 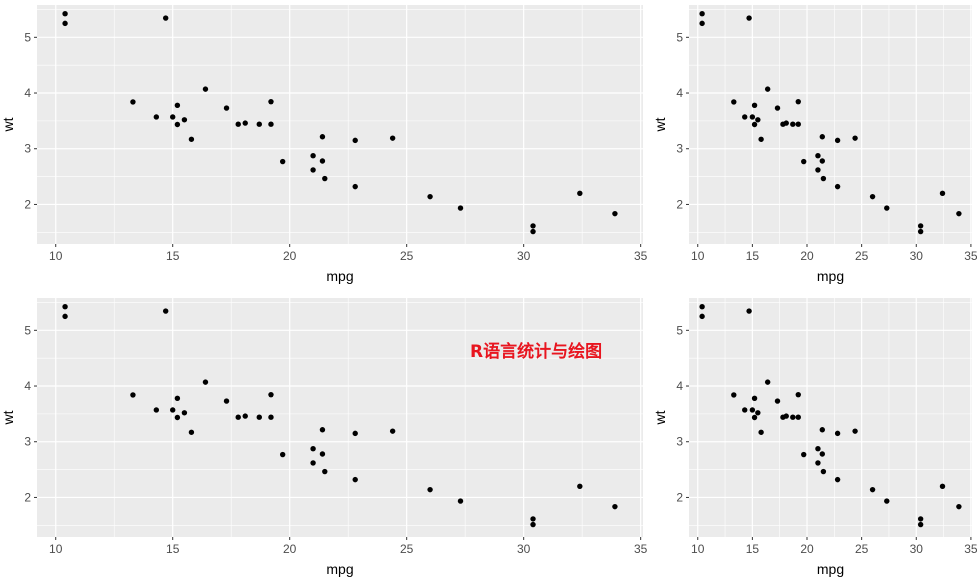 I want to click on y-axis-title: wt, so click(x=8, y=124).